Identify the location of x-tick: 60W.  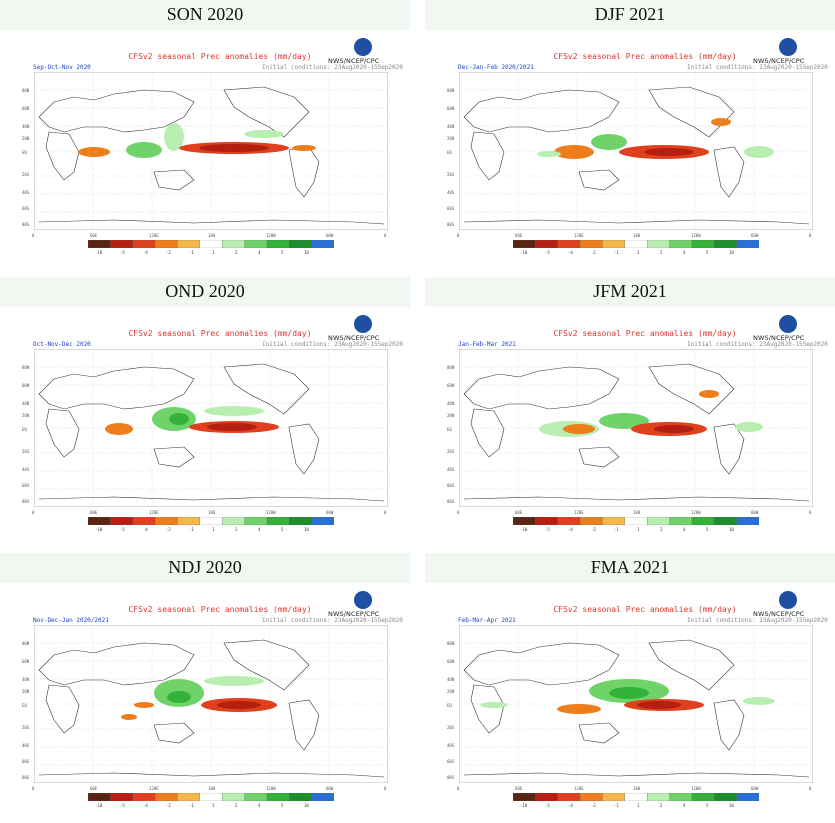
(330, 512).